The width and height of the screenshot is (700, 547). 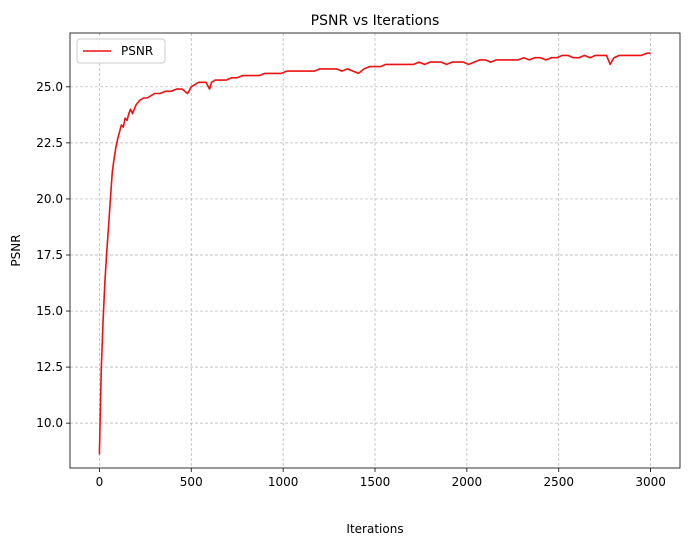 I want to click on y-tick-label: 17.5, so click(x=49, y=255).